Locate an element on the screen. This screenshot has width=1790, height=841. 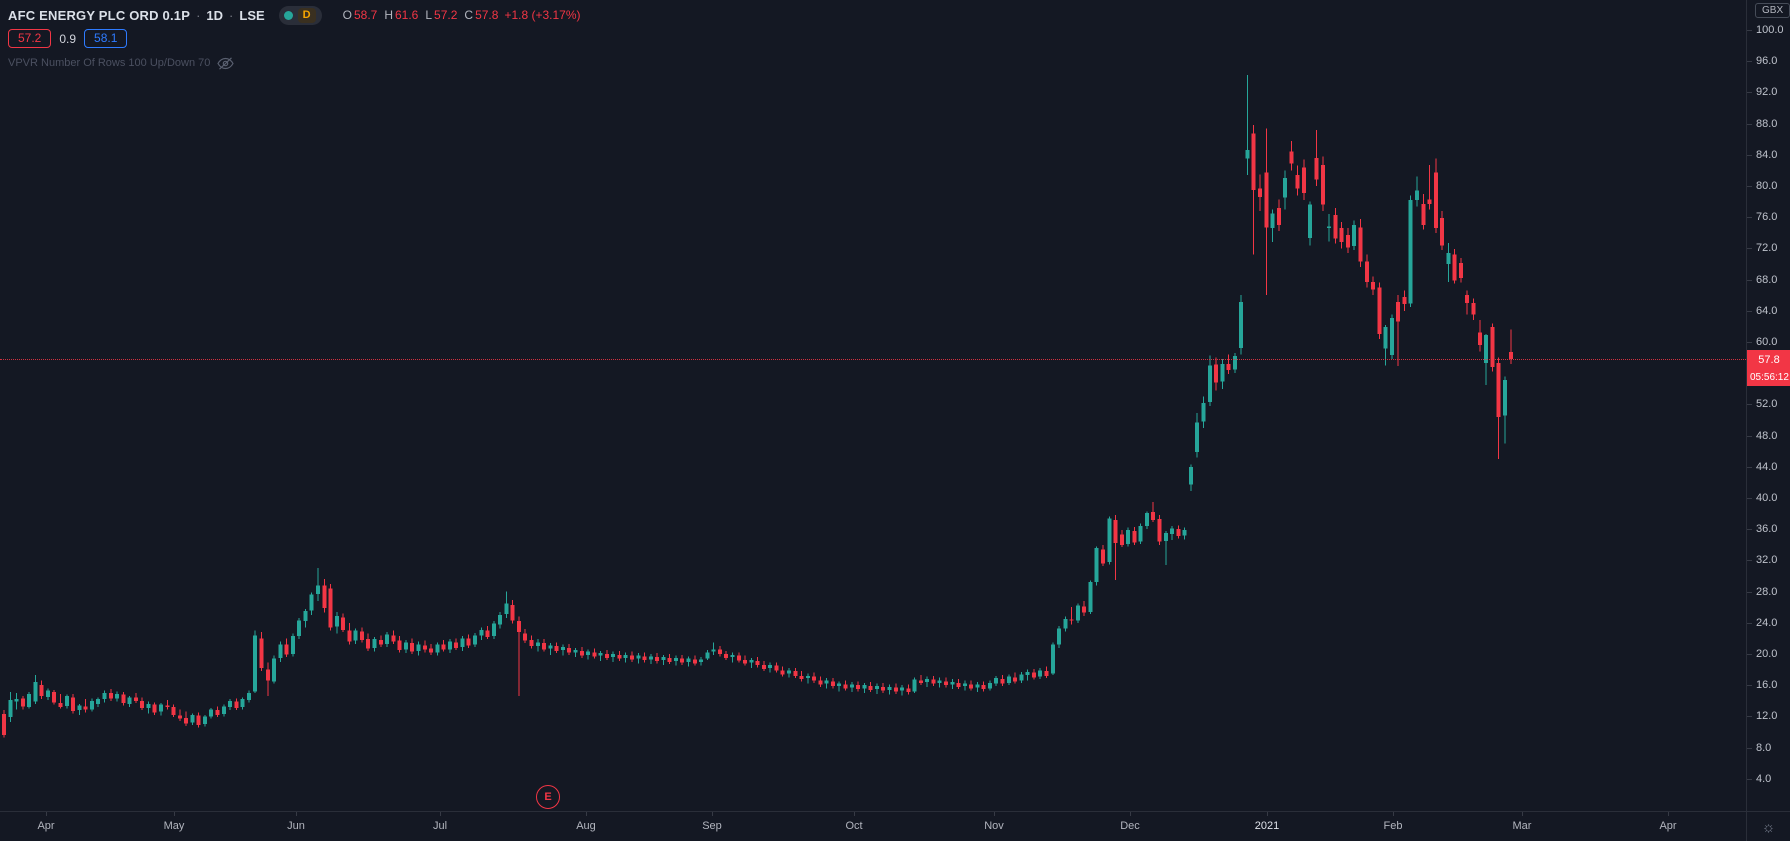
time-tick-label: Aug is located at coordinates (586, 826).